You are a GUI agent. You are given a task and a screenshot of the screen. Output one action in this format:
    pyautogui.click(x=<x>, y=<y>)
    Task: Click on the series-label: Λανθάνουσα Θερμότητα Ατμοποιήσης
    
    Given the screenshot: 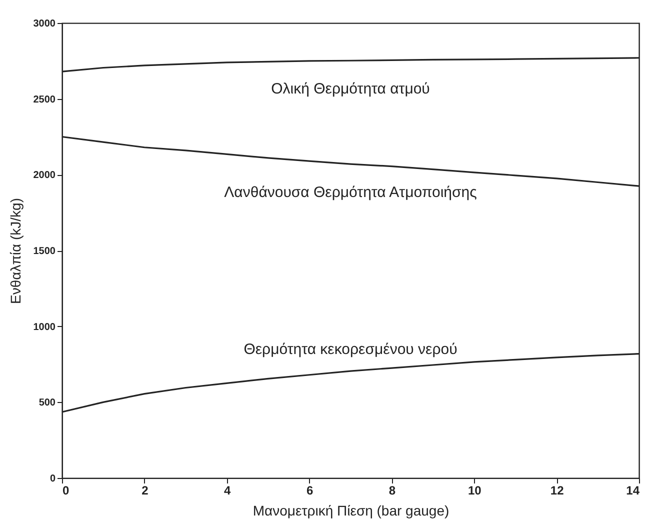 What is the action you would take?
    pyautogui.click(x=350, y=193)
    